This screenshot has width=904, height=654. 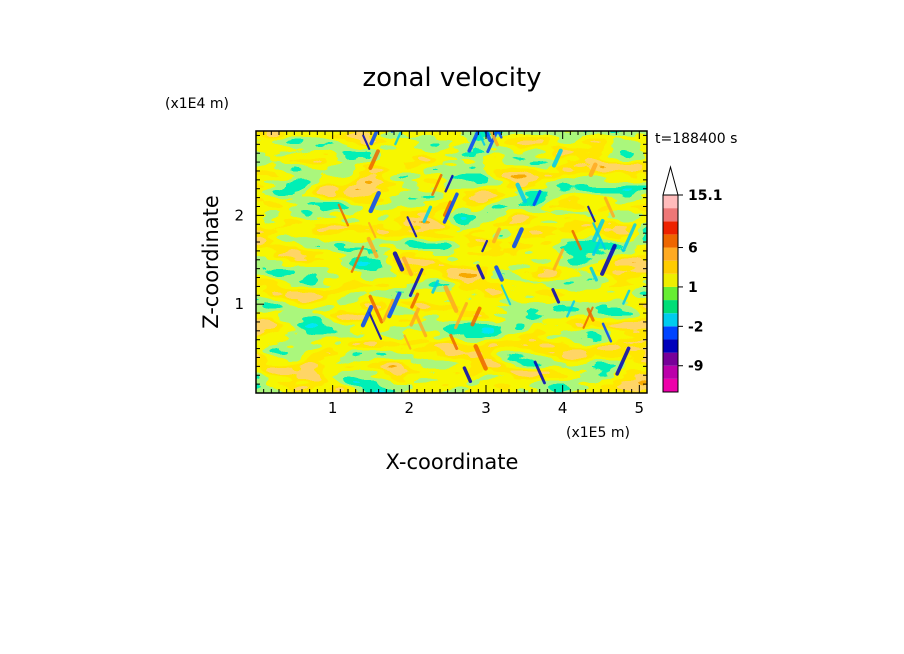 I want to click on colorbar-label: 6, so click(x=693, y=249).